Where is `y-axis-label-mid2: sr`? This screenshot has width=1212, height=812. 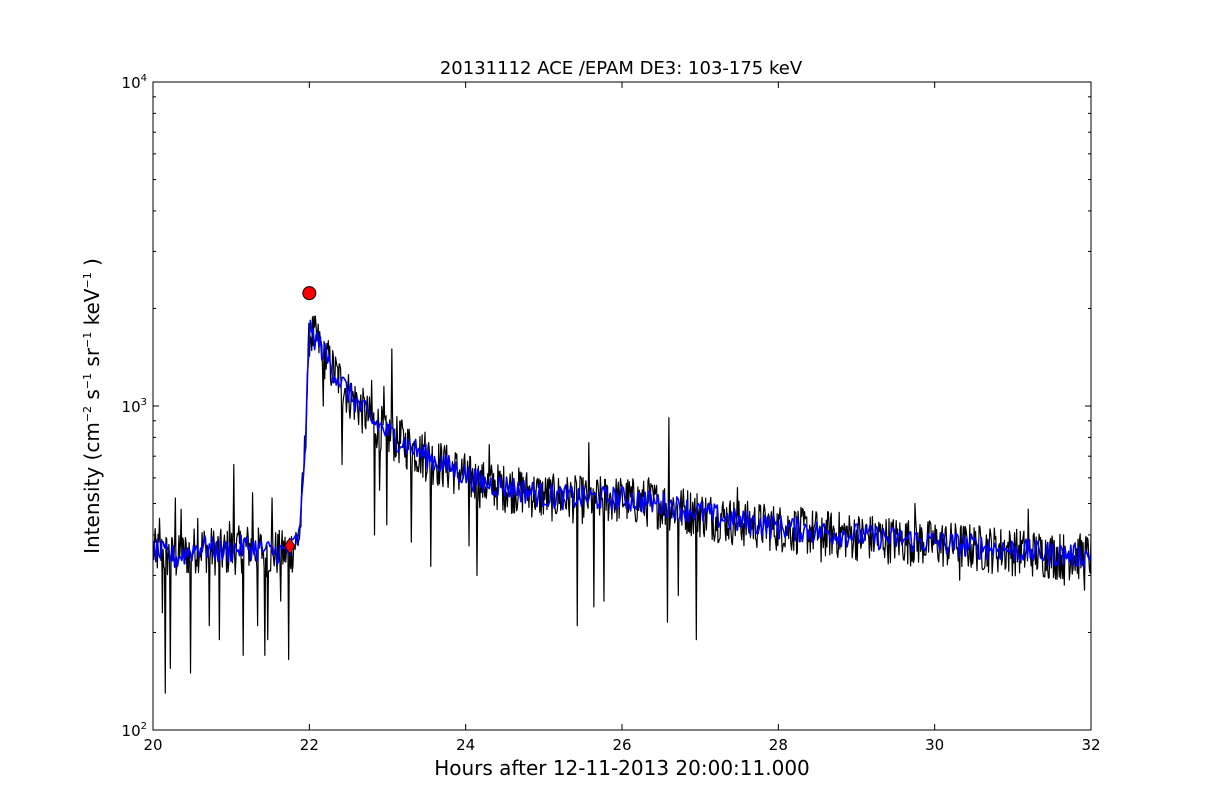
y-axis-label-mid2: sr is located at coordinates (92, 360).